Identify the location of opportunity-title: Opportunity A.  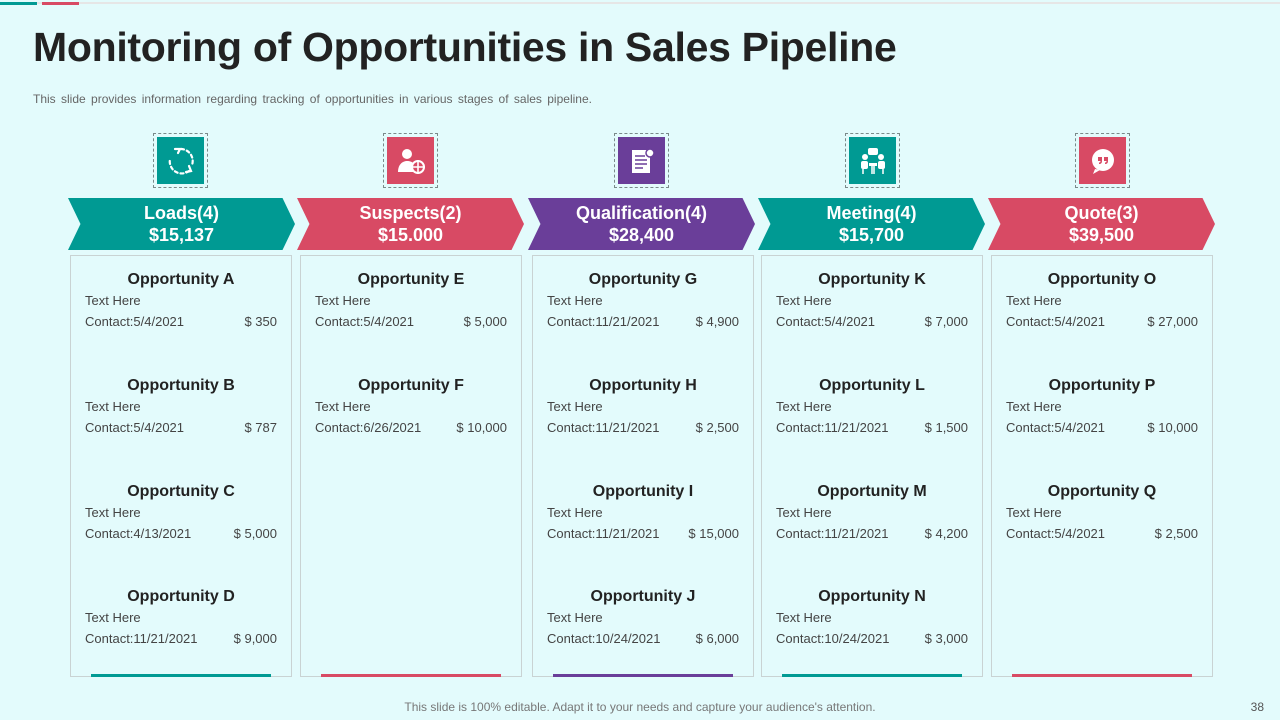
(181, 279).